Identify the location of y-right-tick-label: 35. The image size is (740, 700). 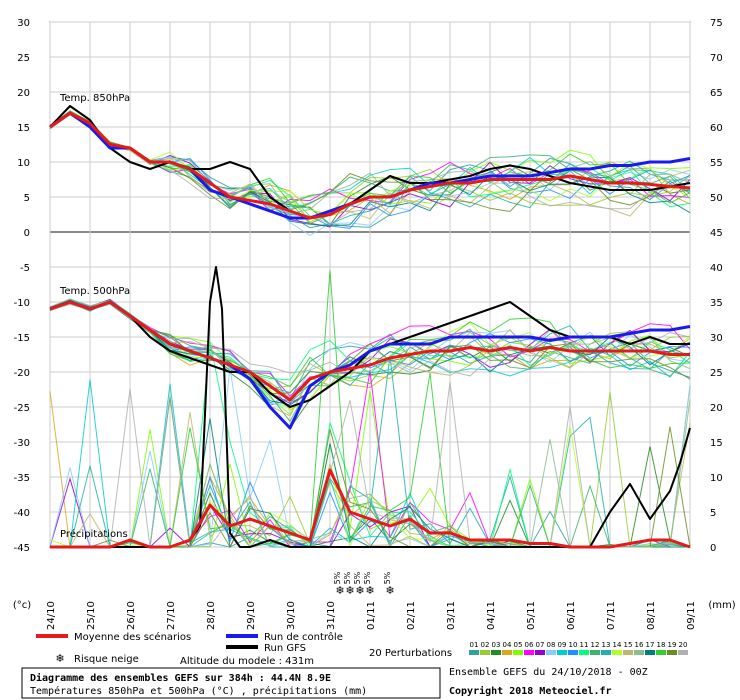
(716, 303).